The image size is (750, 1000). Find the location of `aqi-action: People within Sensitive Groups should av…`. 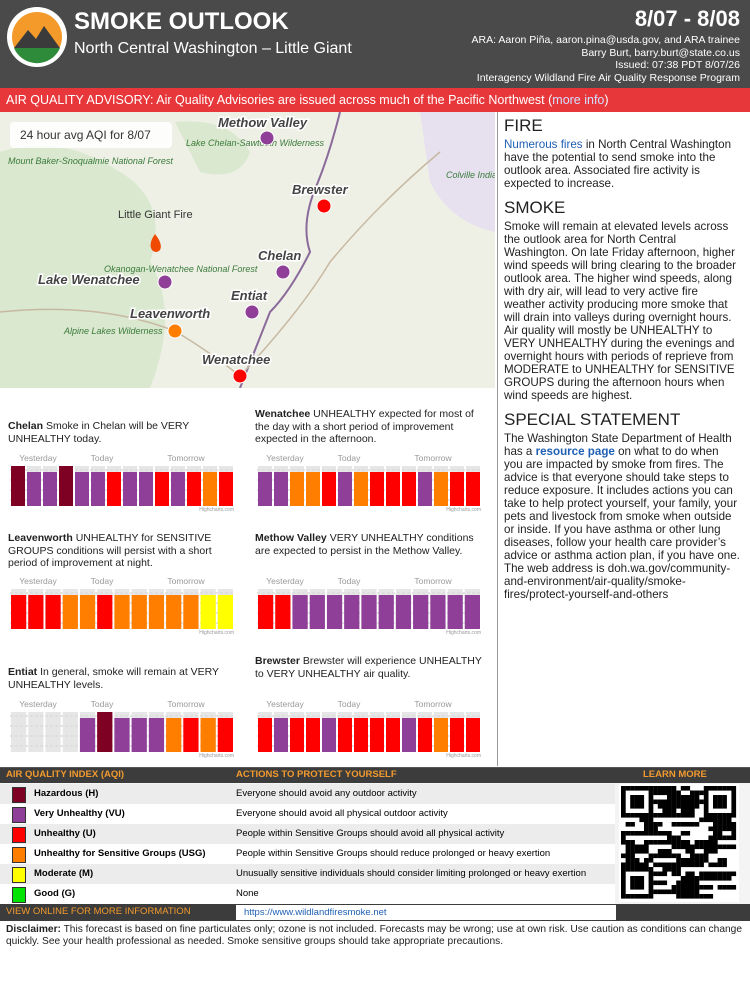

aqi-action: People within Sensitive Groups should av… is located at coordinates (370, 833).